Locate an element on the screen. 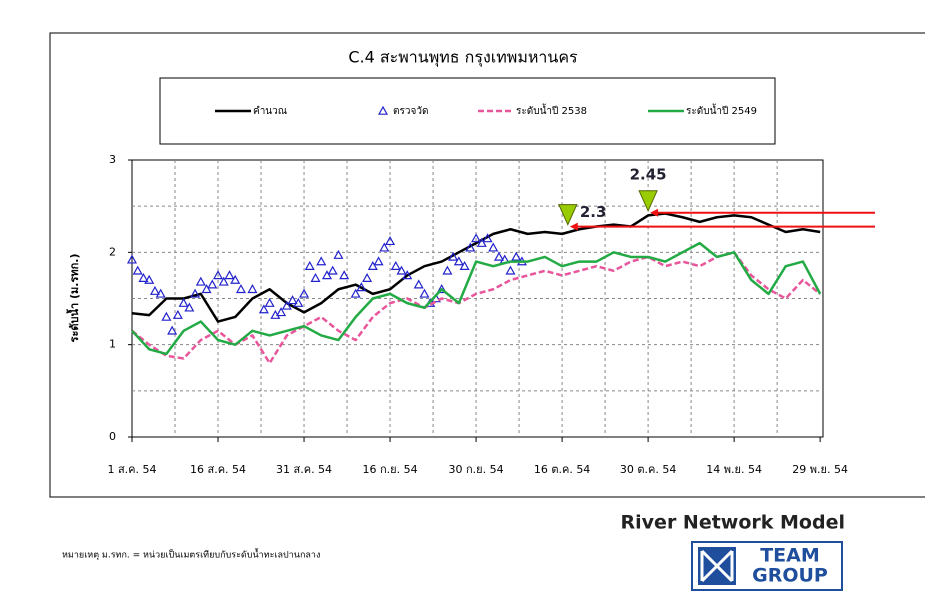  logo-top: TEAM is located at coordinates (790, 556).